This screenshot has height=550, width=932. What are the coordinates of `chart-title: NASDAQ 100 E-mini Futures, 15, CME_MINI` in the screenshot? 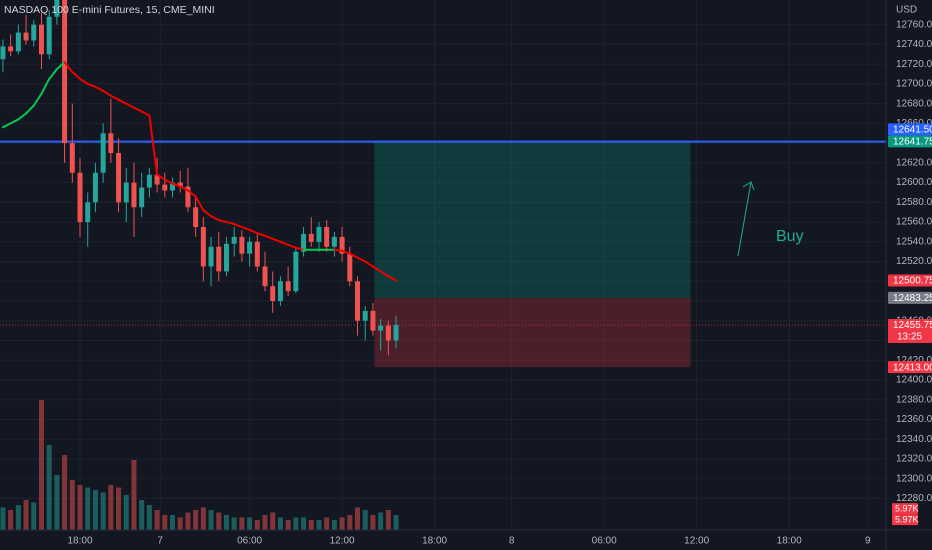 It's located at (109, 10).